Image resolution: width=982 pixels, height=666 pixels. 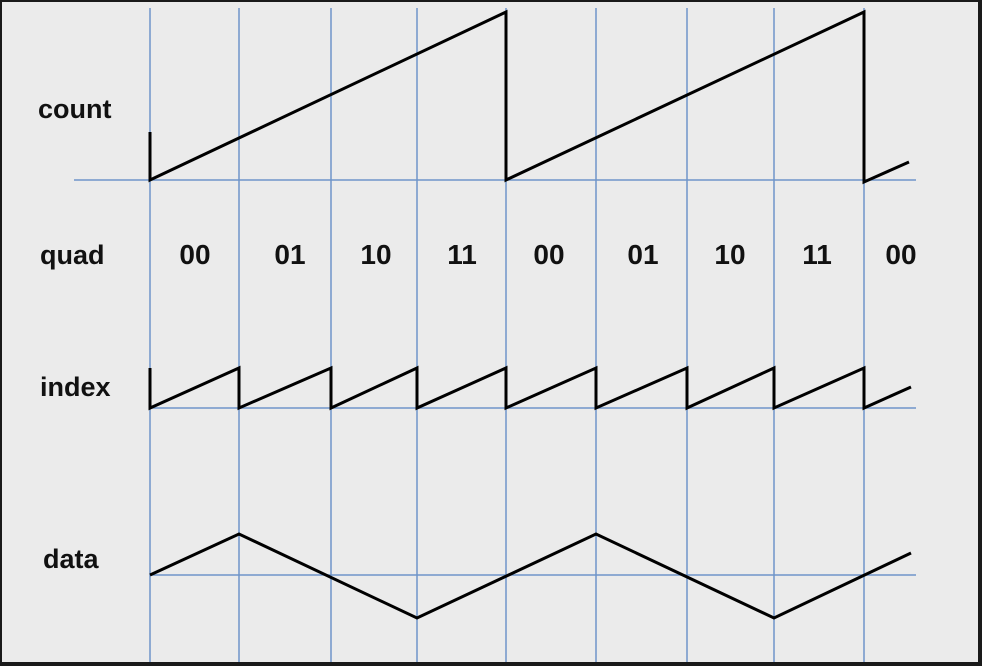 What do you see at coordinates (530, 388) in the screenshot?
I see `index-waveform` at bounding box center [530, 388].